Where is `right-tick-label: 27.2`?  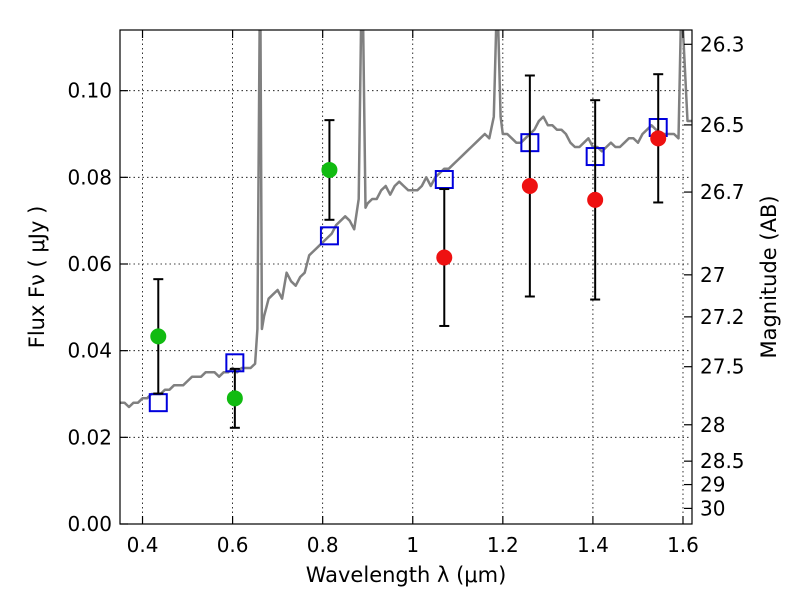 right-tick-label: 27.2 is located at coordinates (722, 317).